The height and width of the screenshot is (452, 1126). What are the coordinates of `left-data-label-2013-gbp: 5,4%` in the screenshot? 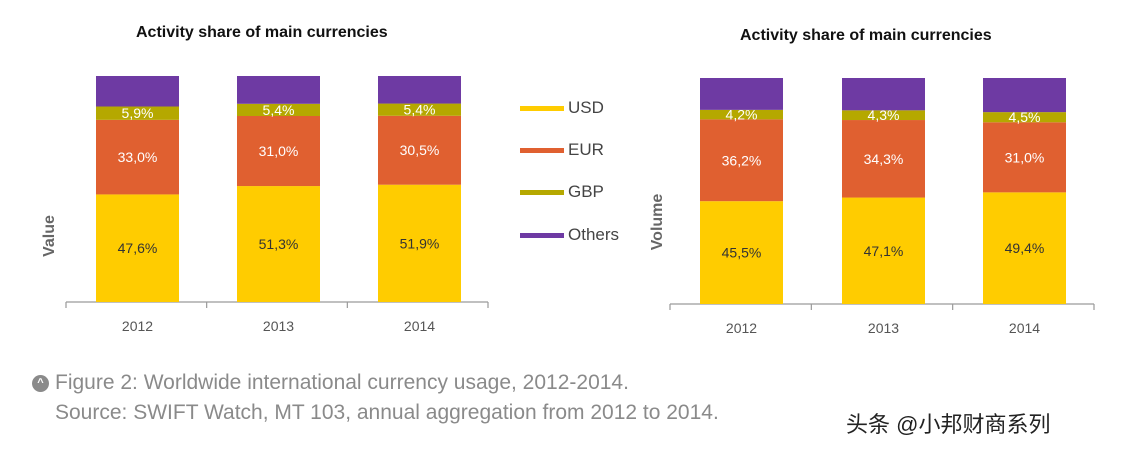 It's located at (279, 110).